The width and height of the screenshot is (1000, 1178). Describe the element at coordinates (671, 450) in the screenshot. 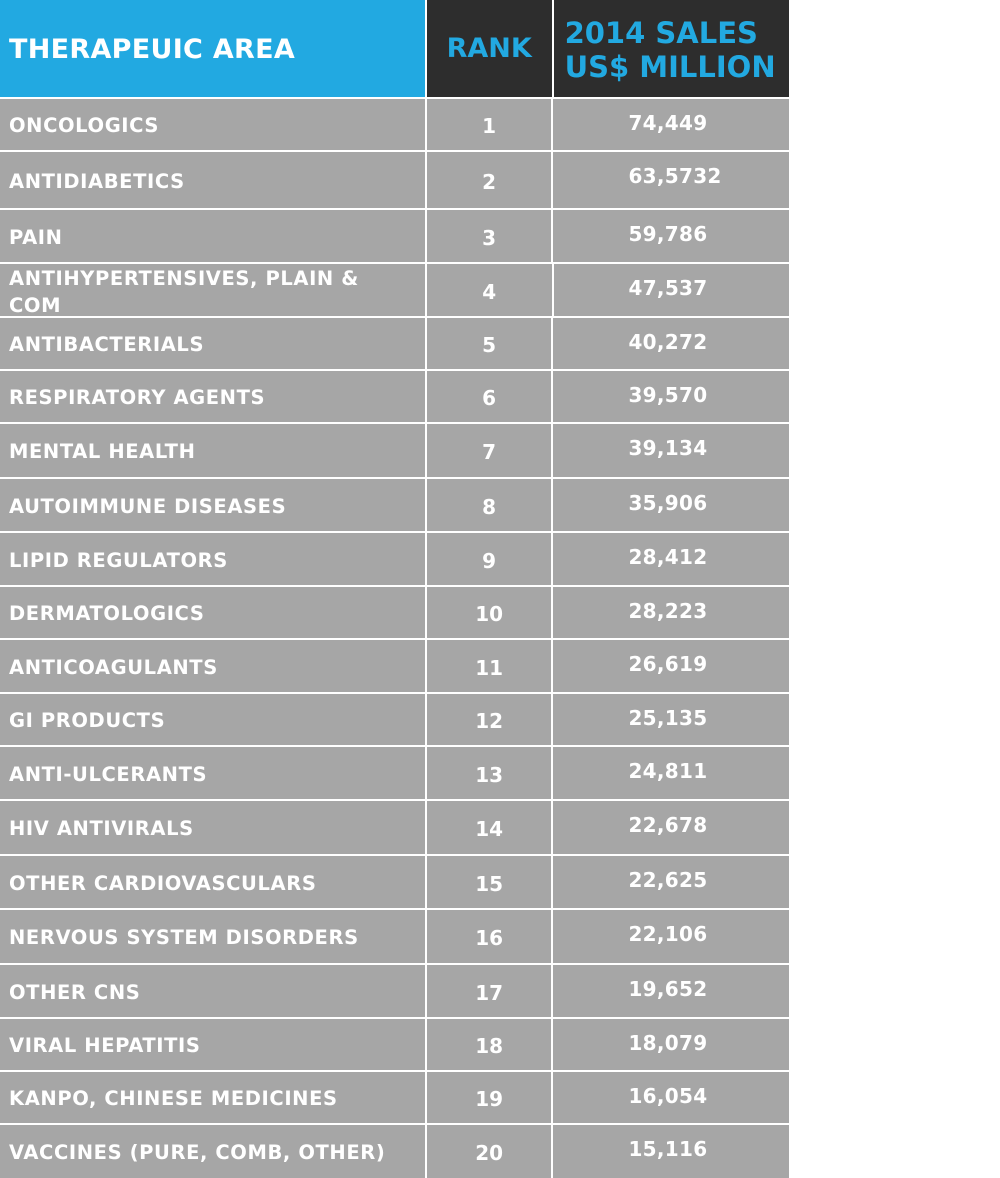

I see `cell-sales: 39,134` at that location.